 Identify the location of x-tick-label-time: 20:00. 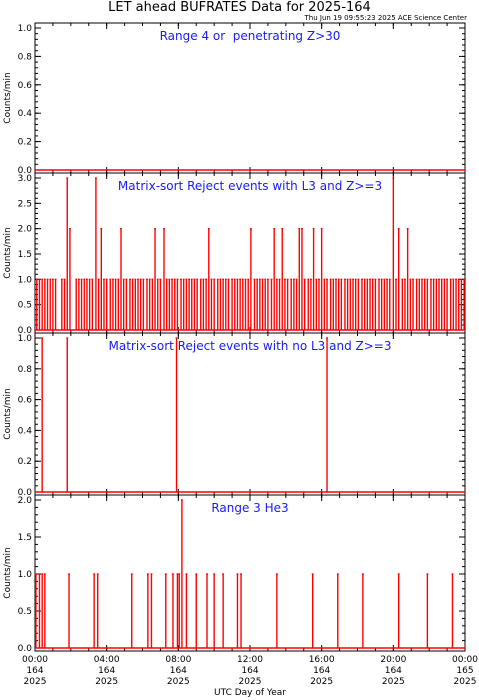
(393, 660).